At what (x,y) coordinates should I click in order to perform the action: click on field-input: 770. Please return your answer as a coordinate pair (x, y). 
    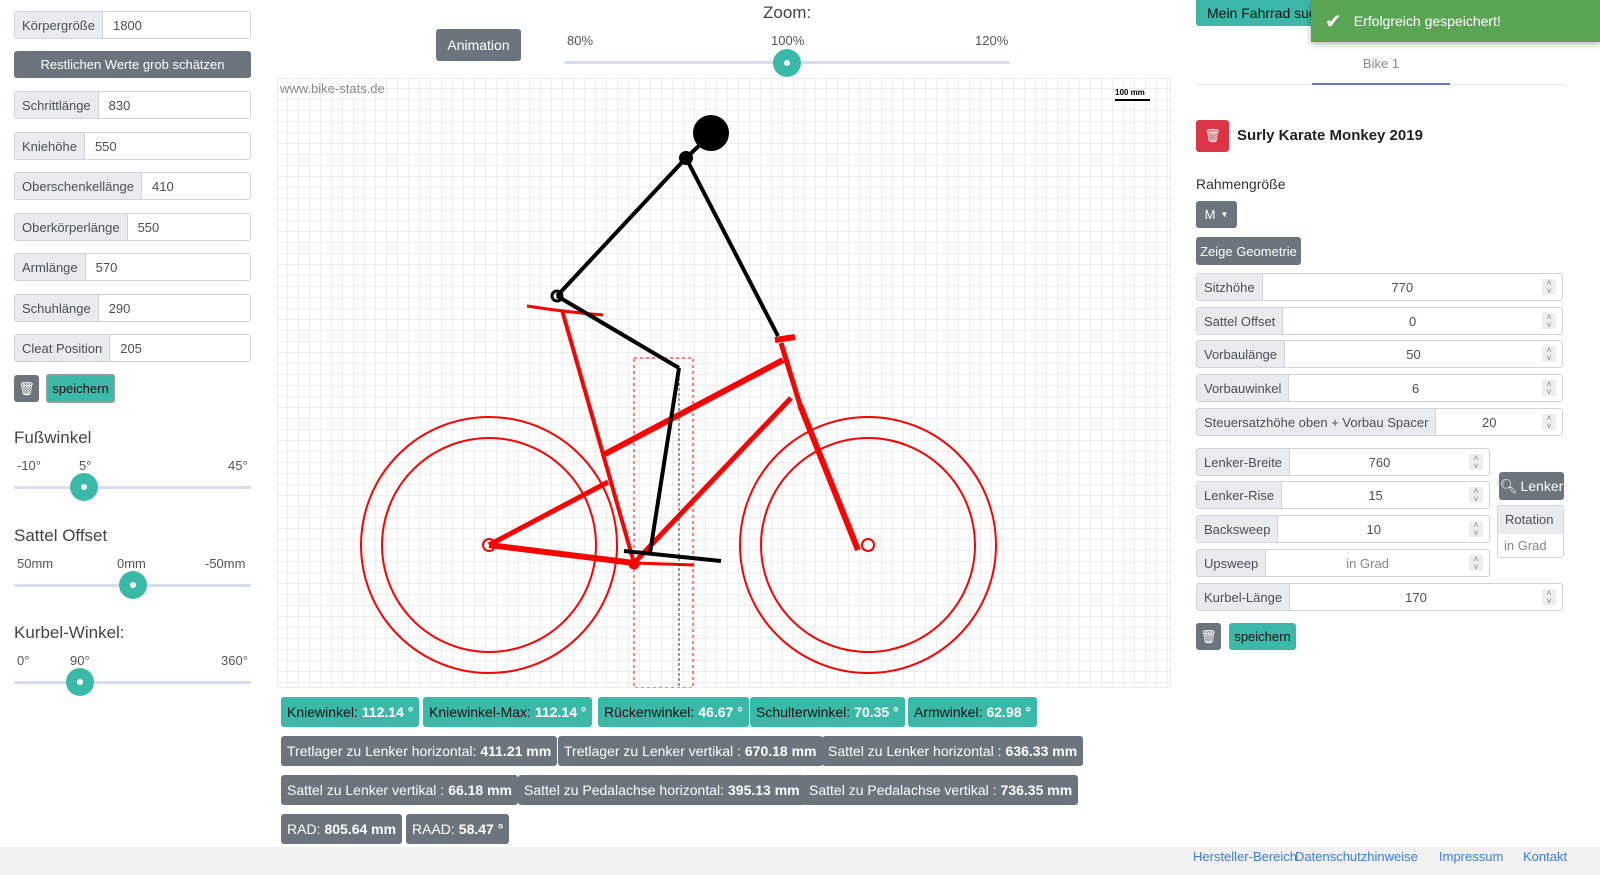
    Looking at the image, I should click on (1402, 287).